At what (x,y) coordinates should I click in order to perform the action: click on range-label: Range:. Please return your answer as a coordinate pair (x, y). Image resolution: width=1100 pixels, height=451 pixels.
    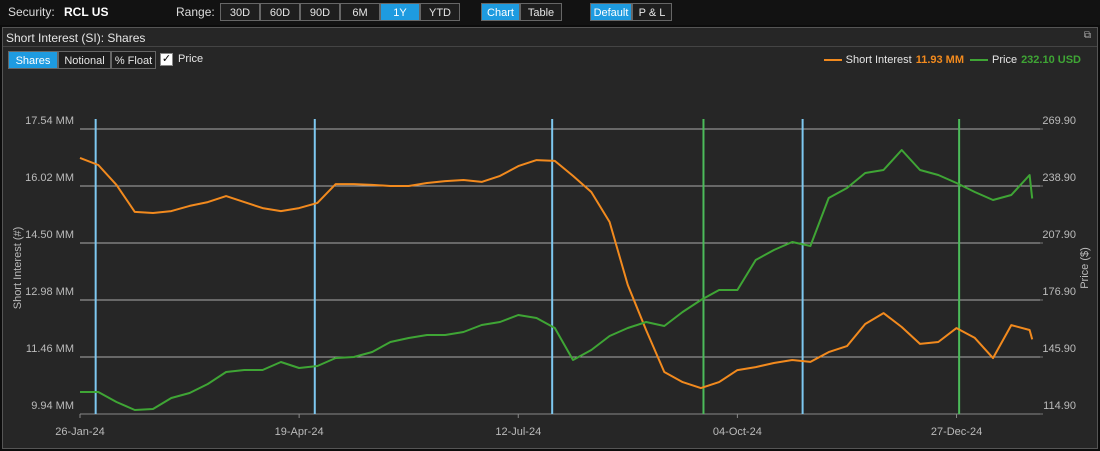
    Looking at the image, I should click on (195, 12).